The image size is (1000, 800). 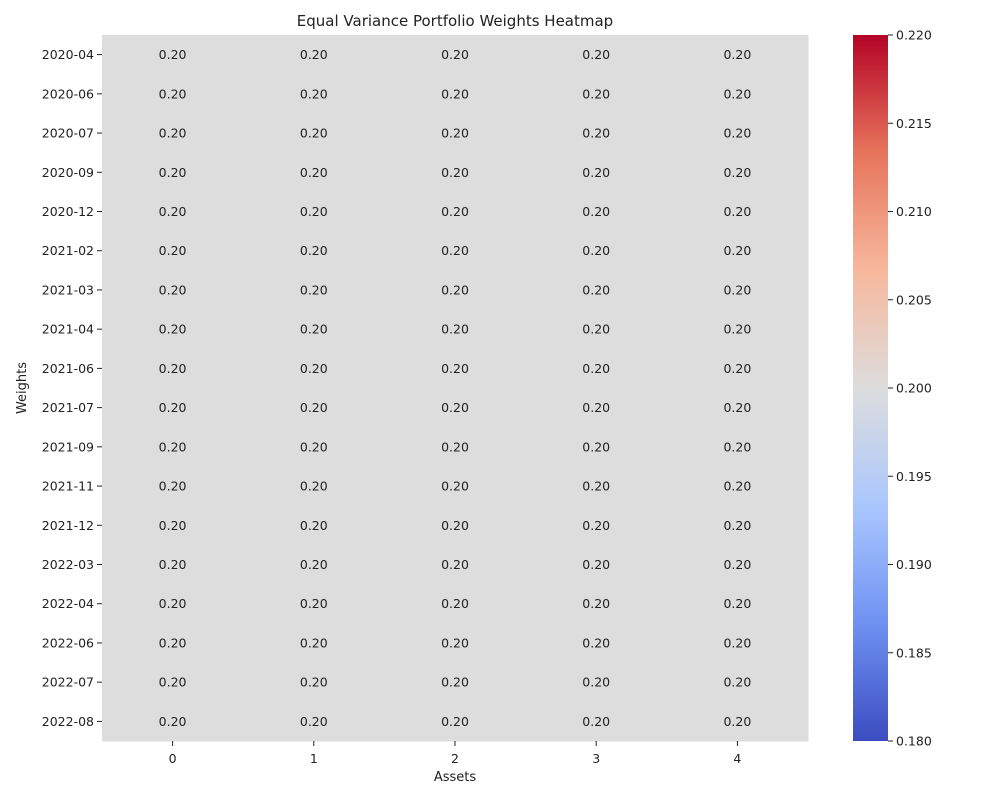 What do you see at coordinates (455, 753) in the screenshot?
I see `x-axis-ticks: 0 1 2 3 4` at bounding box center [455, 753].